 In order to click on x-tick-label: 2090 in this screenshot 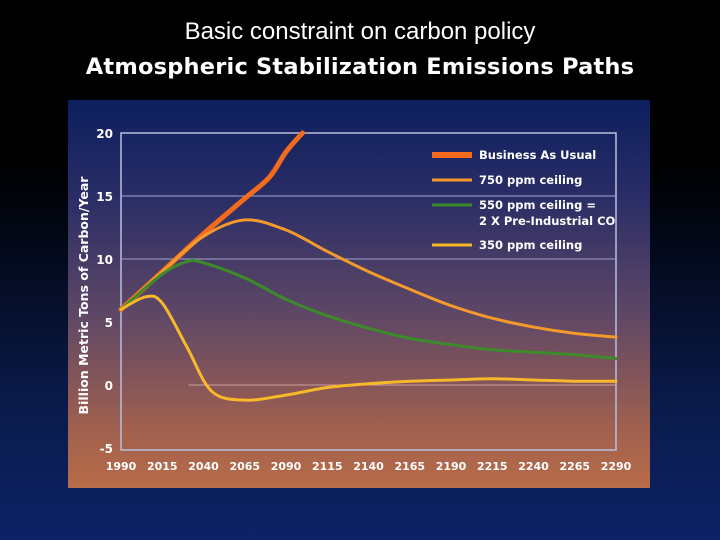, I will do `click(286, 466)`.